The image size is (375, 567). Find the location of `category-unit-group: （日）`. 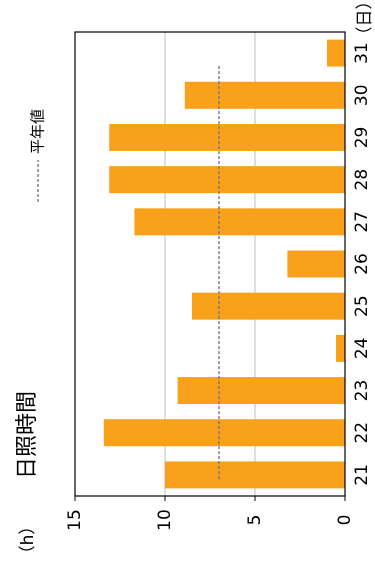

category-unit-group: （日） is located at coordinates (365, 22).